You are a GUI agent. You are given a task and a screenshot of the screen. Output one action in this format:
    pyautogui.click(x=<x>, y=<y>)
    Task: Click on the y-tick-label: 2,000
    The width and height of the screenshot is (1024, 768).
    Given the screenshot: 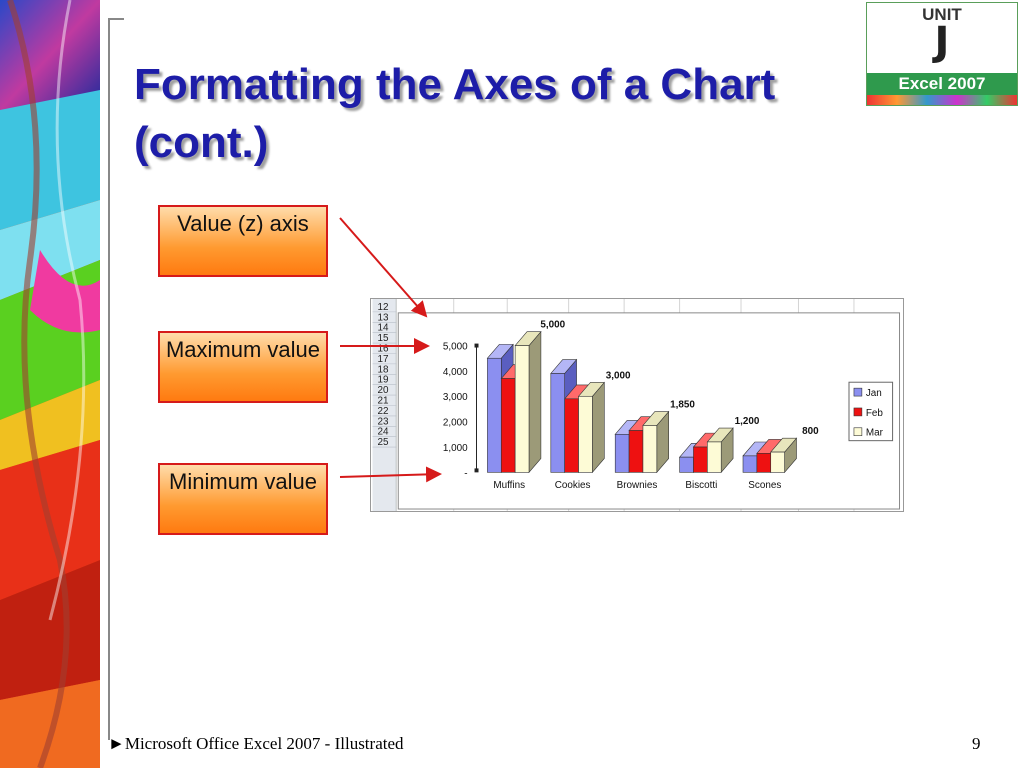 What is the action you would take?
    pyautogui.click(x=455, y=423)
    